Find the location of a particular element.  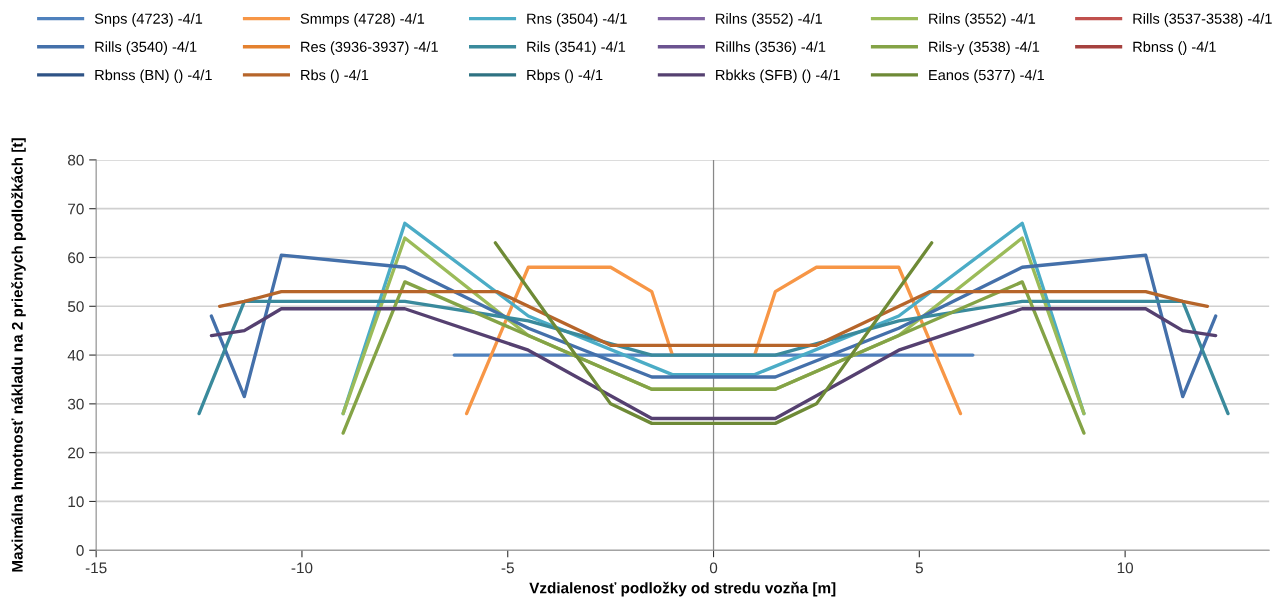

x-tick-label: -15 is located at coordinates (96, 568).